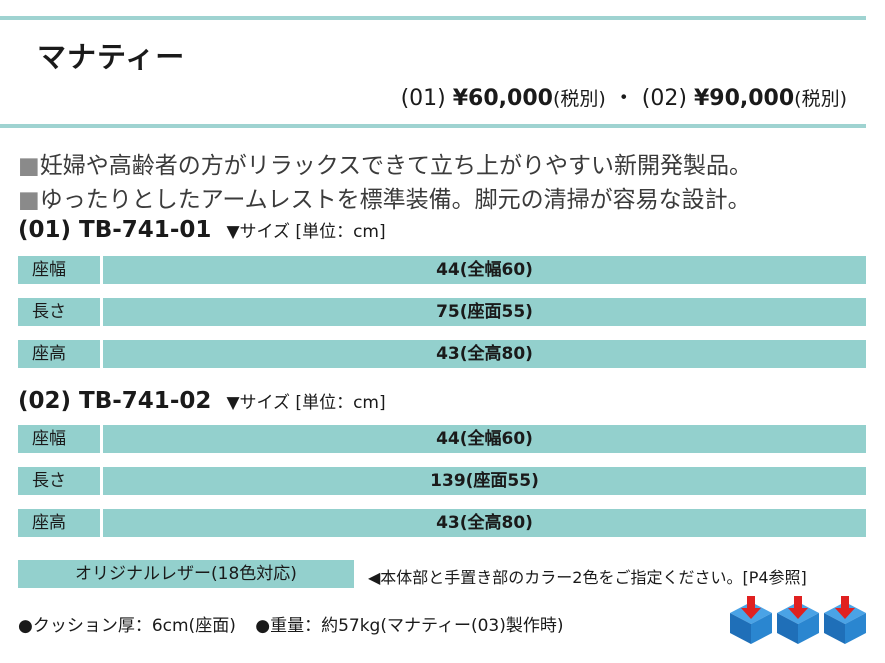  What do you see at coordinates (587, 577) in the screenshot?
I see `color-note: ◀本体部と手置き部のカラー2色をご指定ください。[P4参照]` at bounding box center [587, 577].